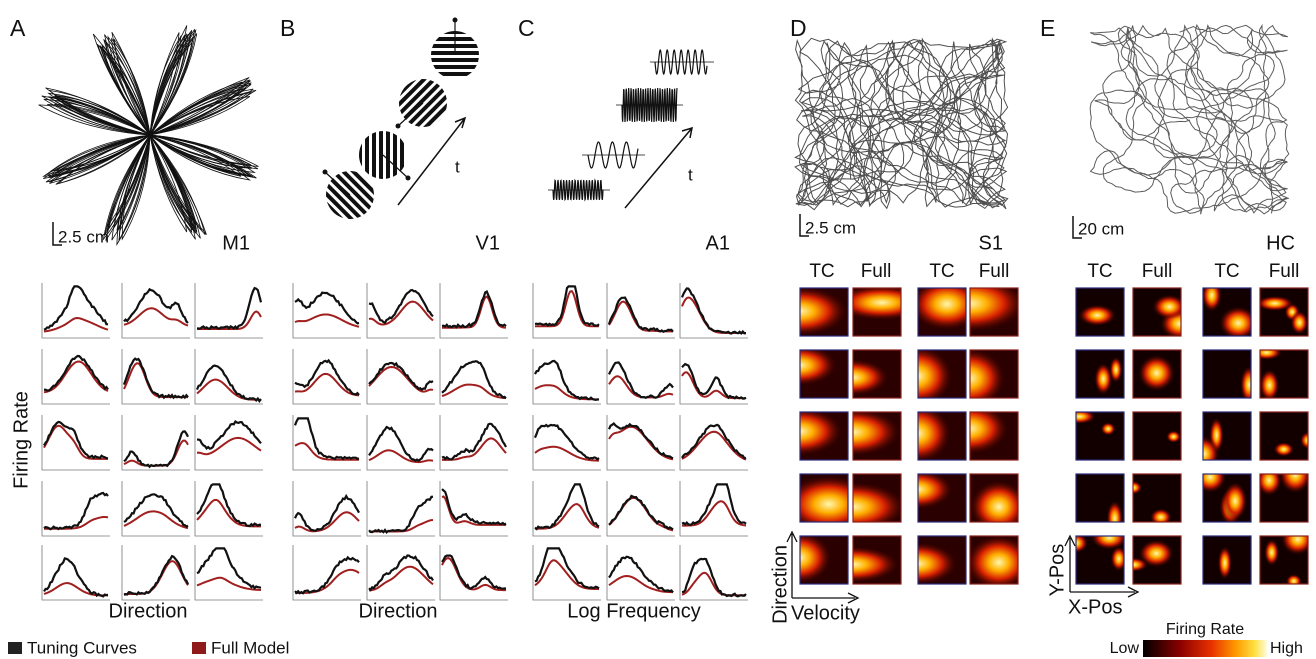  I want to click on scale-bar, so click(57, 234).